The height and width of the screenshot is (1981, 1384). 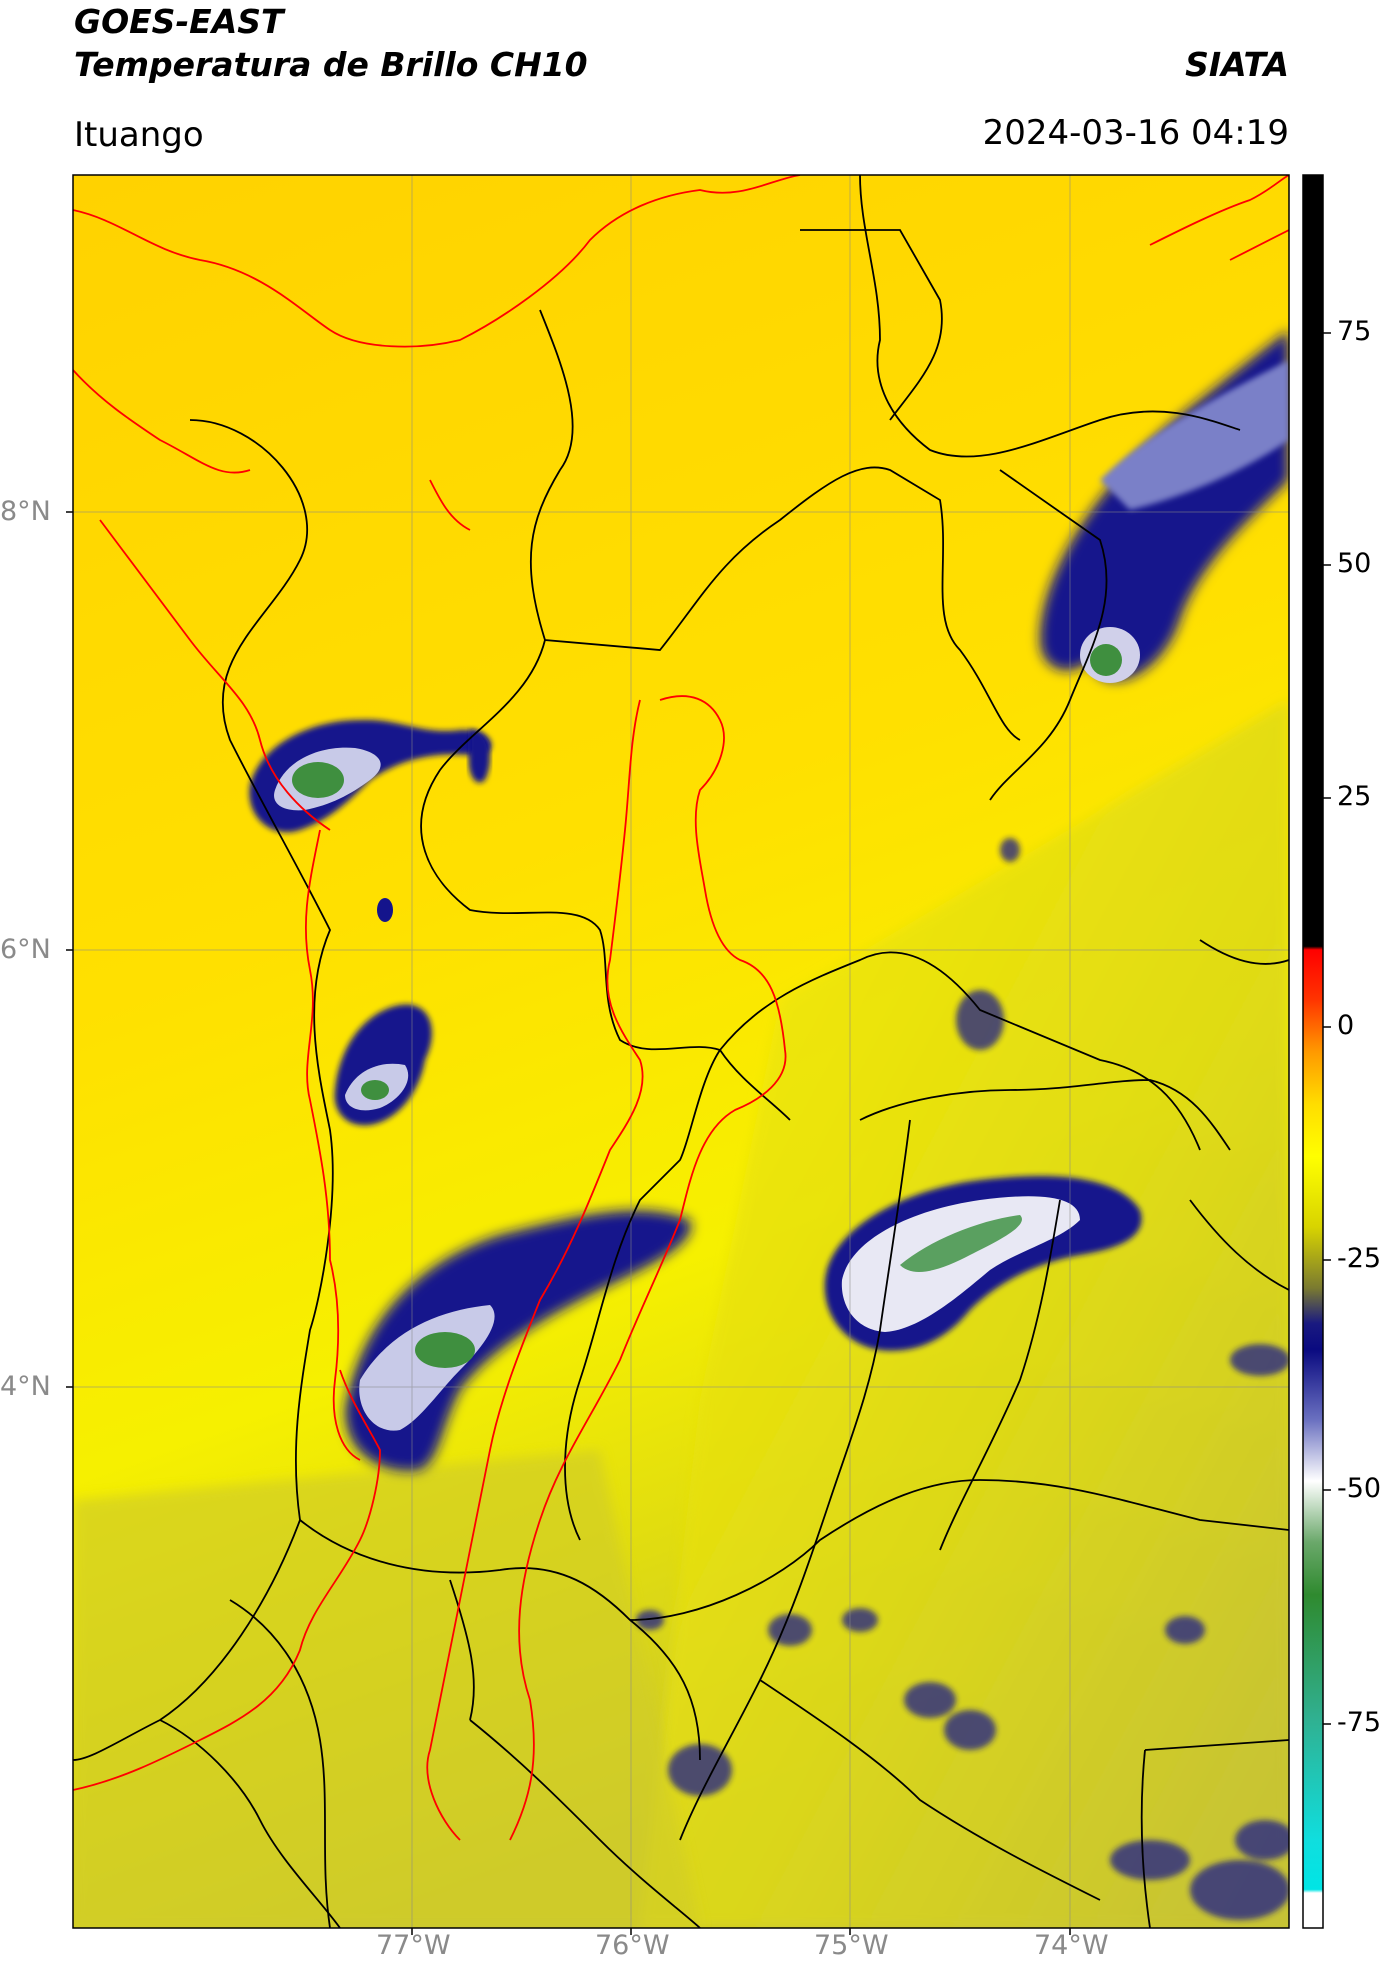 What do you see at coordinates (1135, 133) in the screenshot?
I see `datetime-label: 2024-03-16 04:19` at bounding box center [1135, 133].